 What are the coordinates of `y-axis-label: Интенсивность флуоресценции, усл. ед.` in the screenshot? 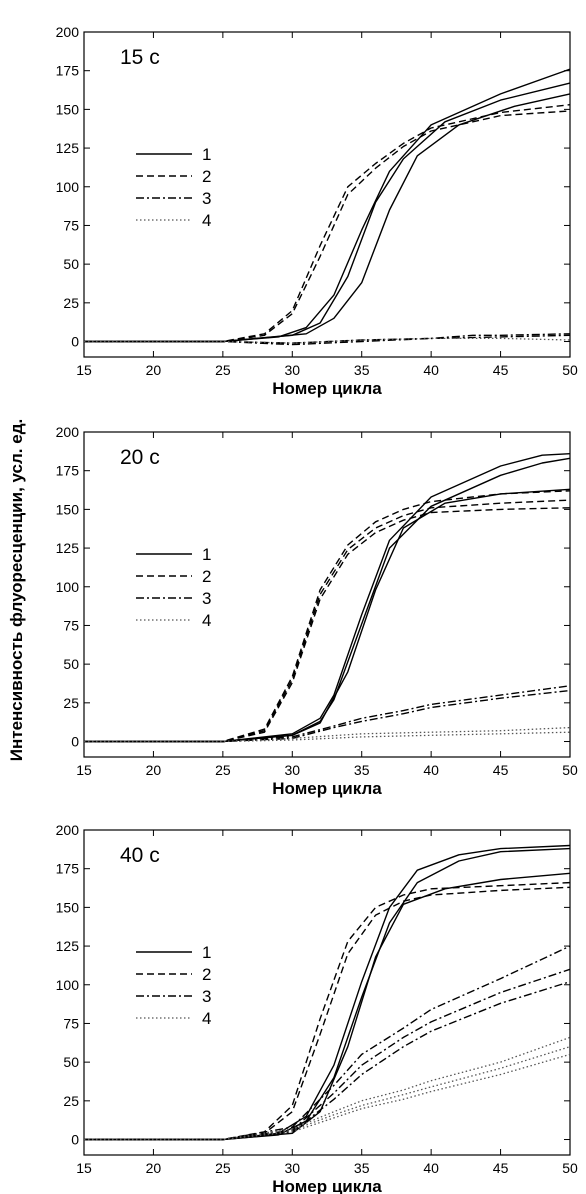 It's located at (16, 590).